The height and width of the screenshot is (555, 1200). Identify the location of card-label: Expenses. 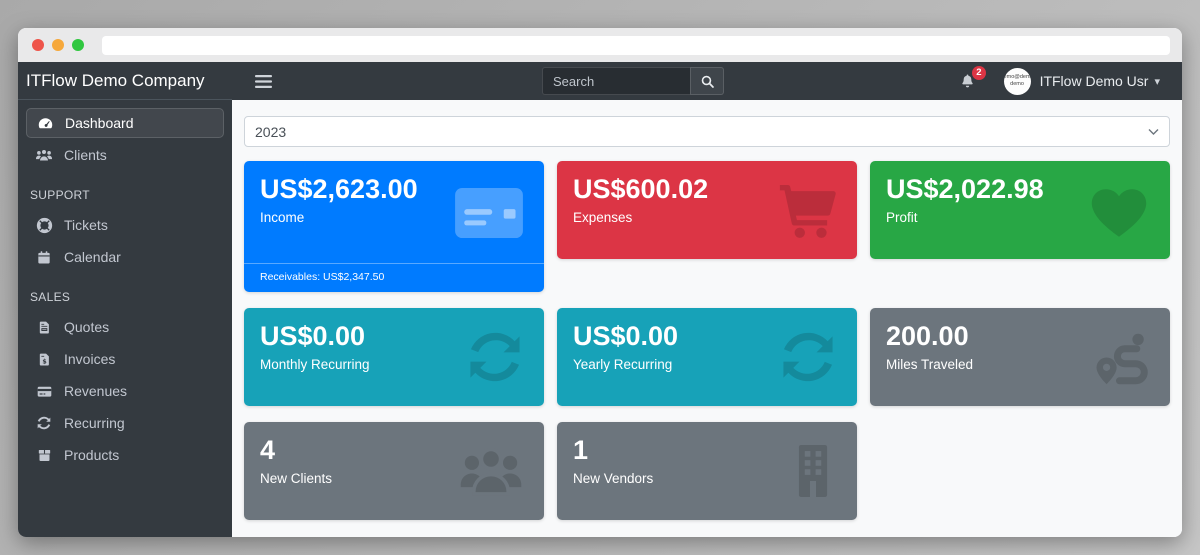
(603, 218).